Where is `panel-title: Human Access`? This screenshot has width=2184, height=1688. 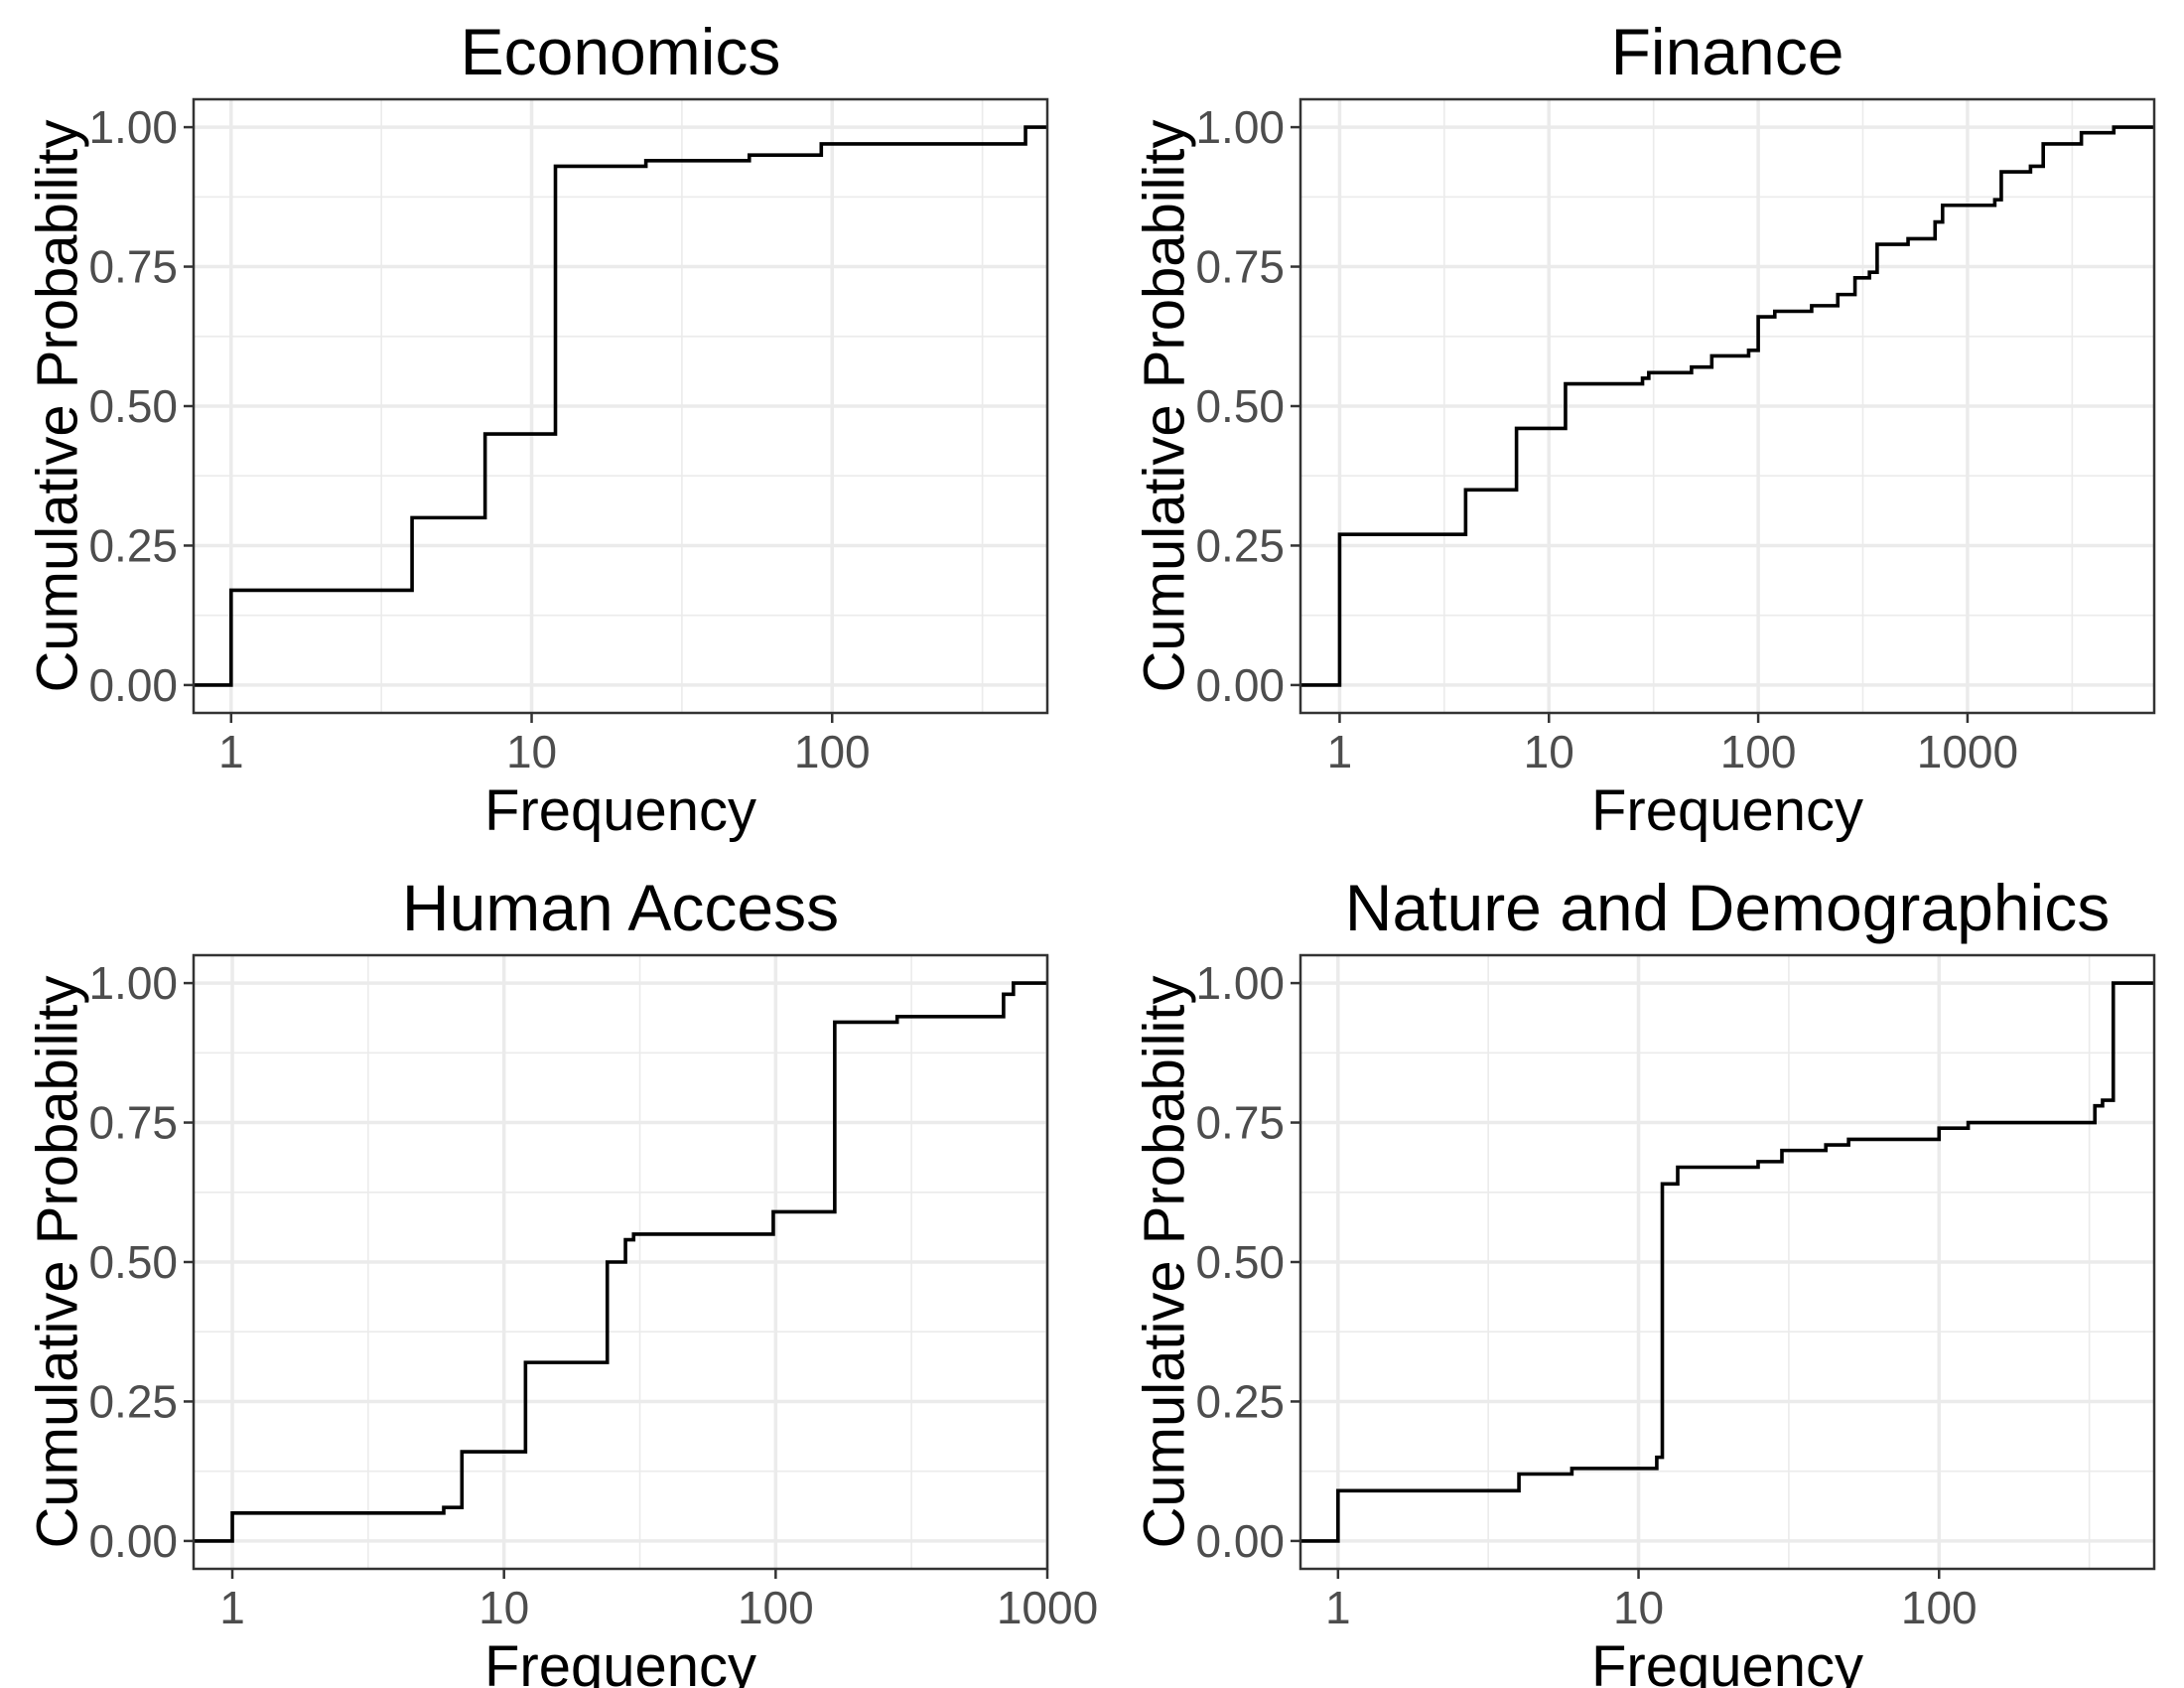 panel-title: Human Access is located at coordinates (620, 907).